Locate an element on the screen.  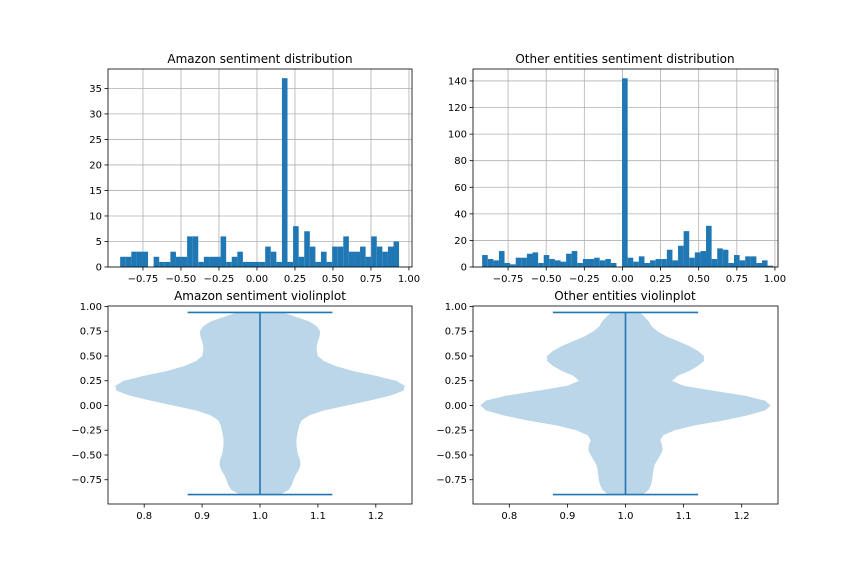
x-tick-label: −0.25 is located at coordinates (219, 279).